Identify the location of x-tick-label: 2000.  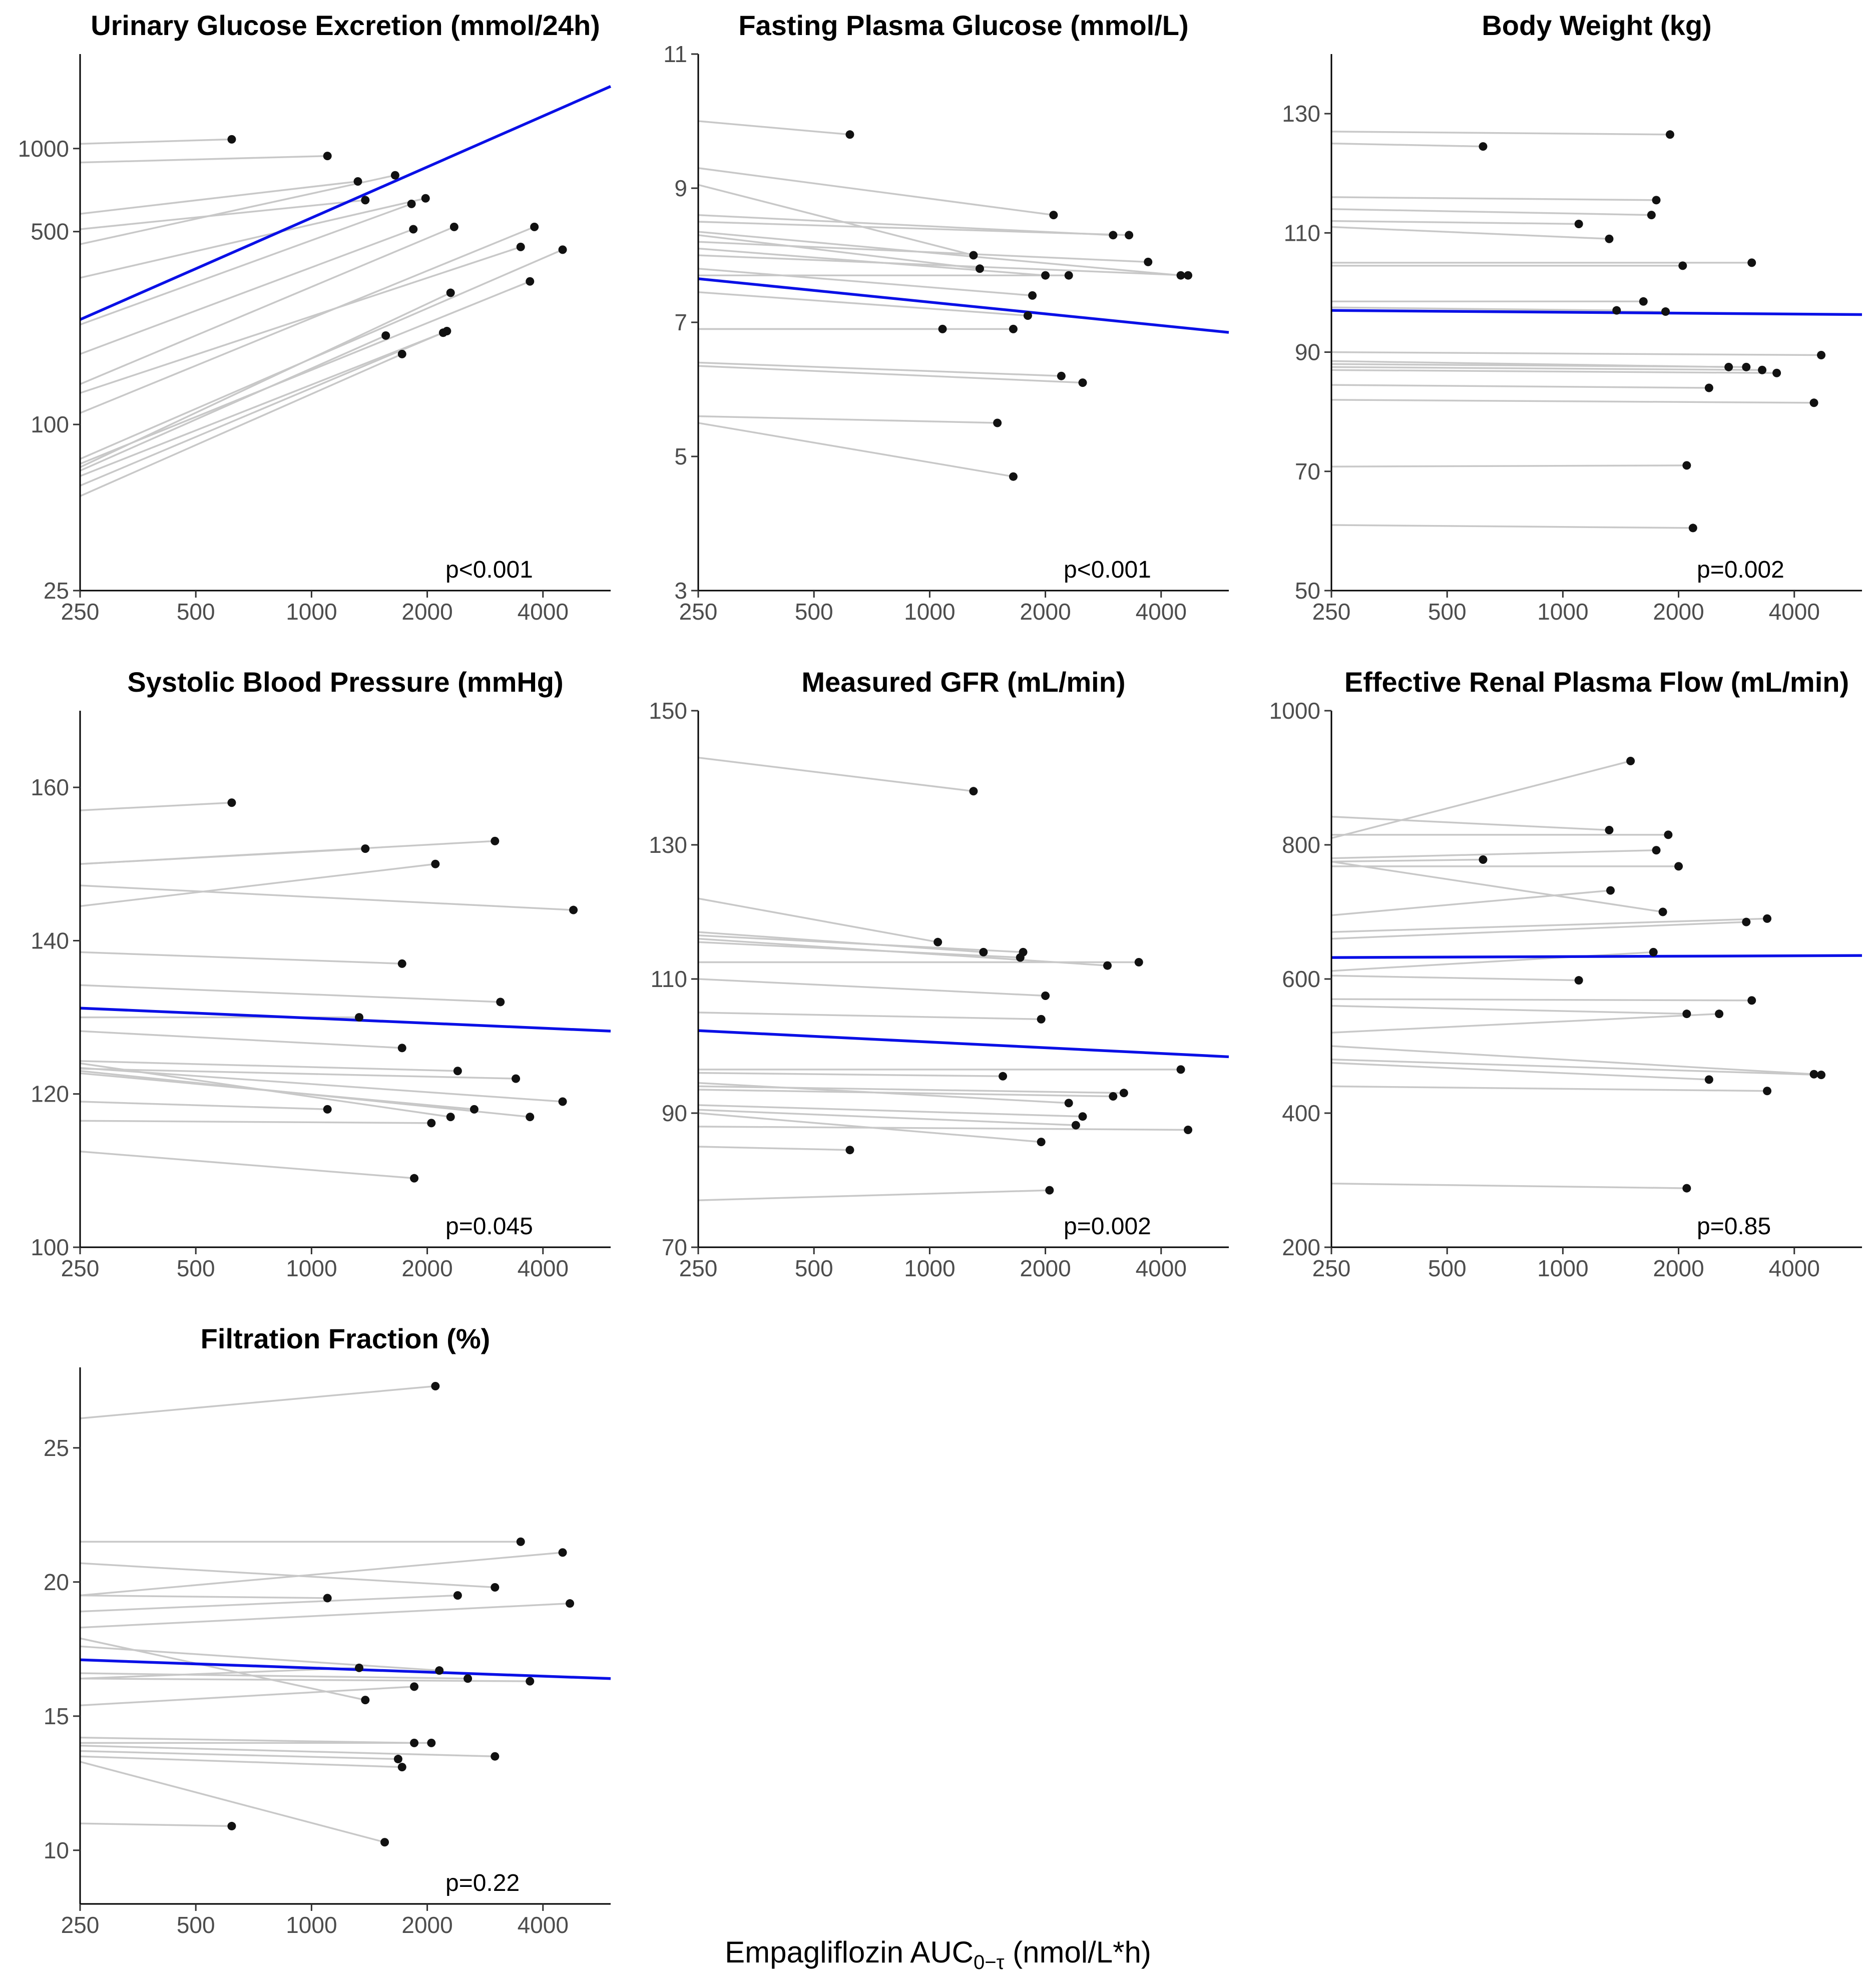
(1678, 612).